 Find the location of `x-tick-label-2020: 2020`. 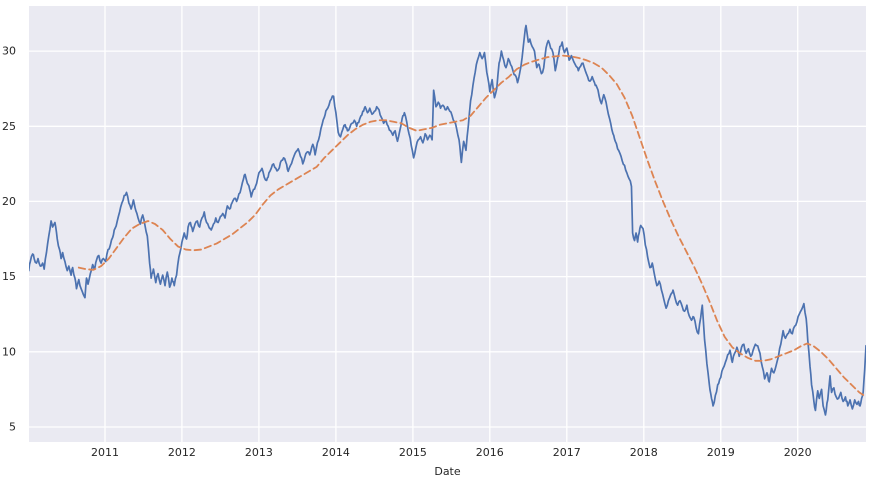

x-tick-label-2020: 2020 is located at coordinates (798, 452).